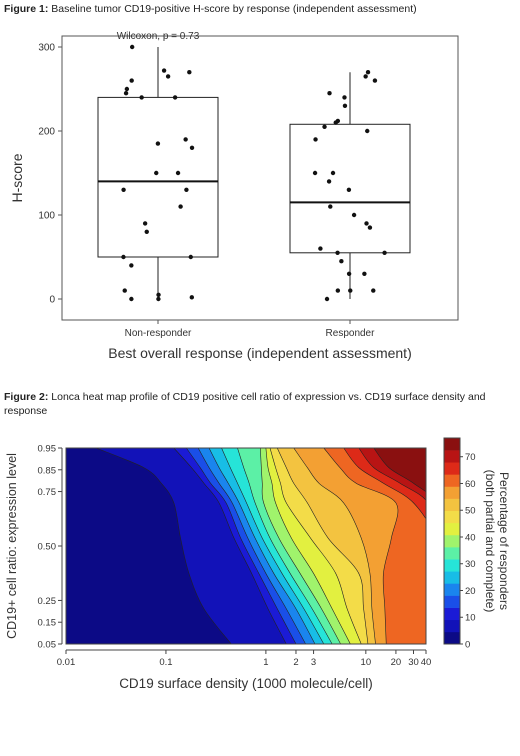 The image size is (520, 756). I want to click on colorbar-tick-label: 70, so click(470, 457).